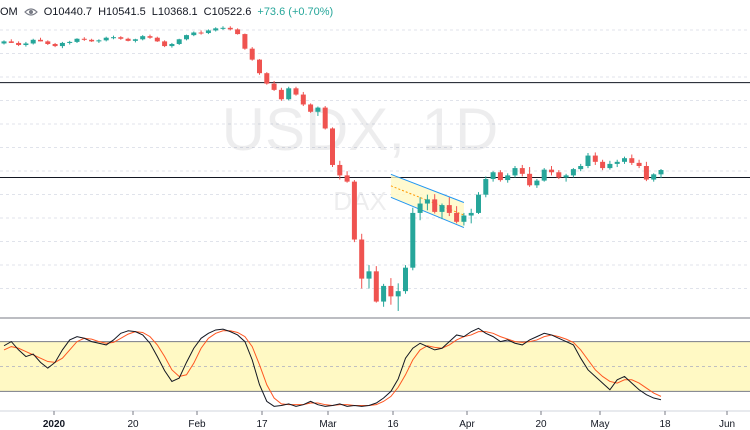 This screenshot has height=430, width=750. What do you see at coordinates (9, 12) in the screenshot?
I see `ticker-fragment: OM` at bounding box center [9, 12].